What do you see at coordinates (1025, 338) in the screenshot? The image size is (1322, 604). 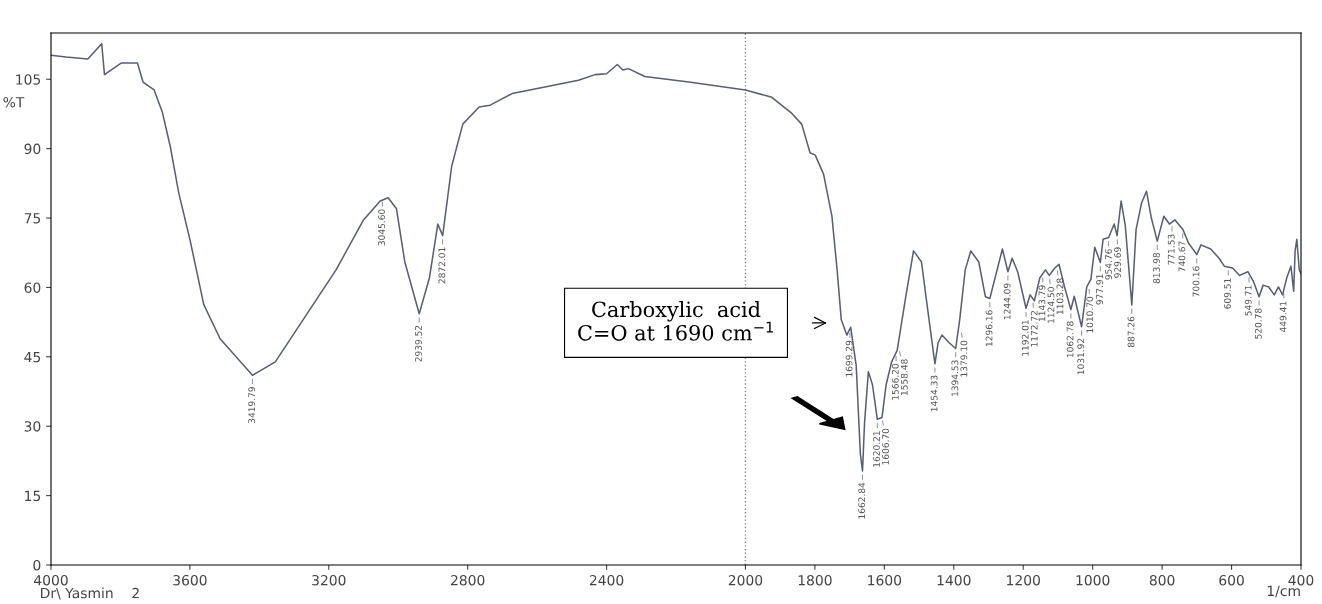 I see `annotation: 1192.01` at bounding box center [1025, 338].